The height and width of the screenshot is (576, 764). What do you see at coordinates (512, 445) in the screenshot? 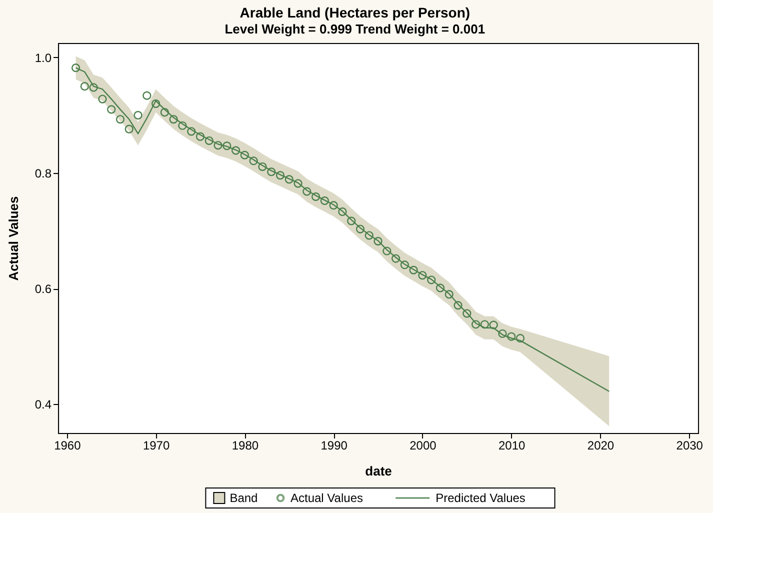
I see `x-tick-label: 2010` at bounding box center [512, 445].